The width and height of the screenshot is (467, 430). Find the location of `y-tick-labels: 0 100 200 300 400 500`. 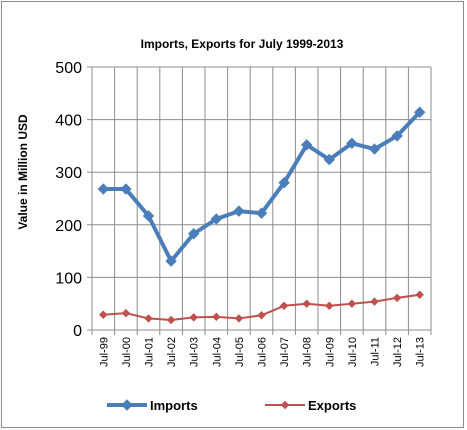

y-tick-labels: 0 100 200 300 400 500 is located at coordinates (68, 200).